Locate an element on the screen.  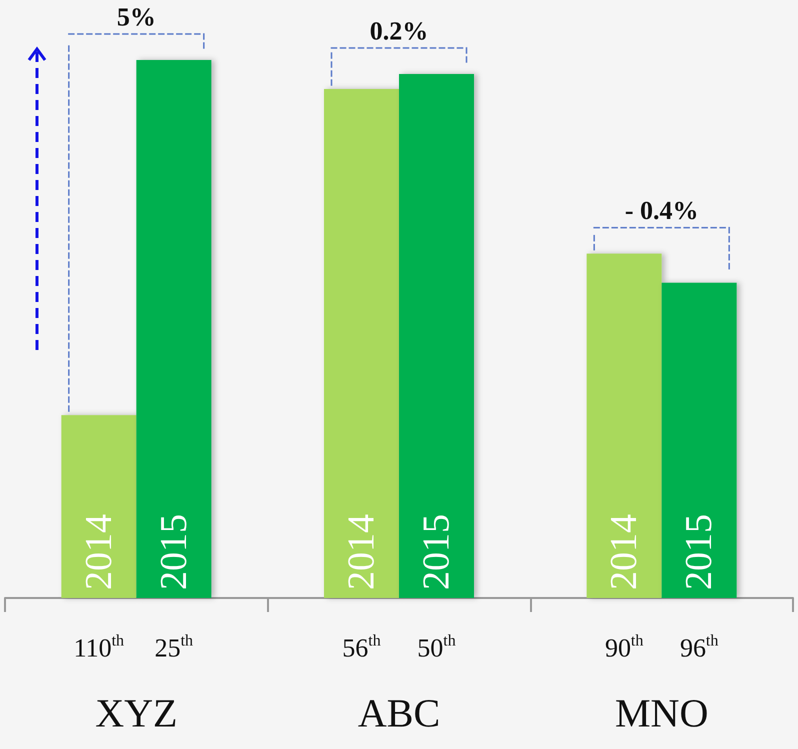
x-tick-label: ABC is located at coordinates (399, 713).